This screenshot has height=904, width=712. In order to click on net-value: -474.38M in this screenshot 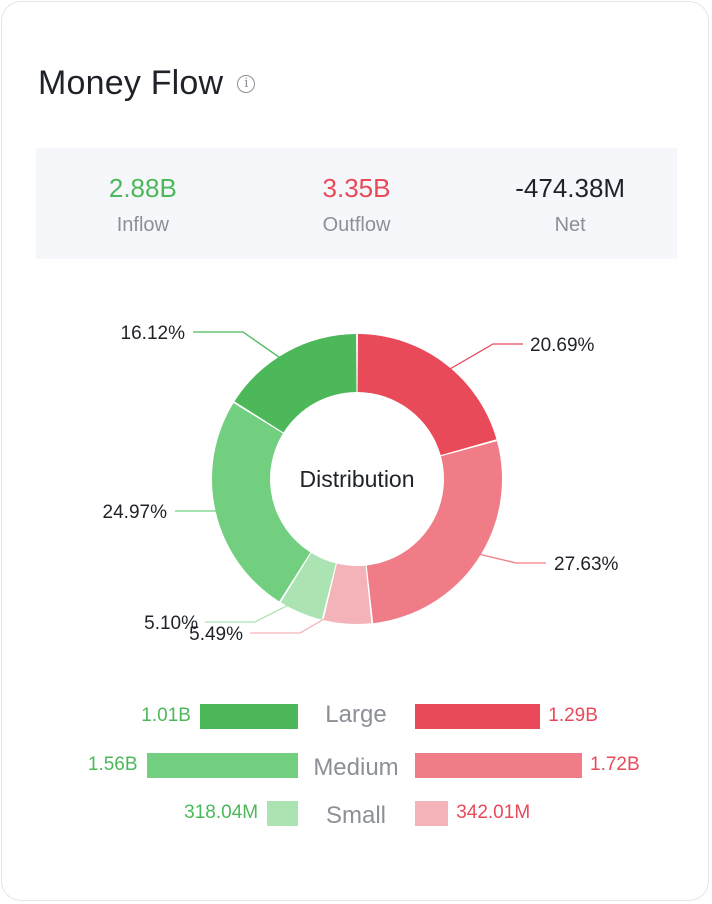, I will do `click(570, 188)`.